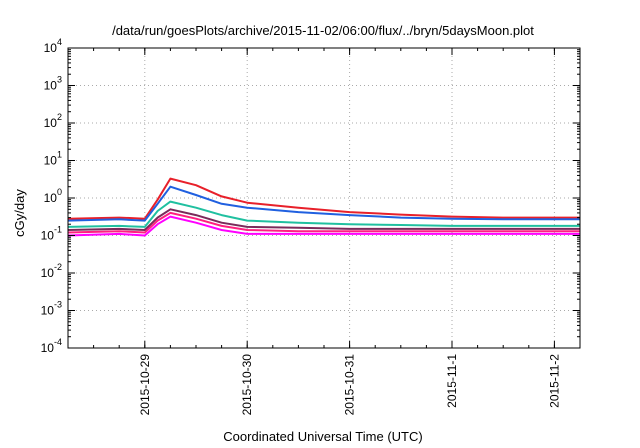 Image resolution: width=640 pixels, height=448 pixels. Describe the element at coordinates (53, 121) in the screenshot. I see `y-tick-label: 10²` at that location.